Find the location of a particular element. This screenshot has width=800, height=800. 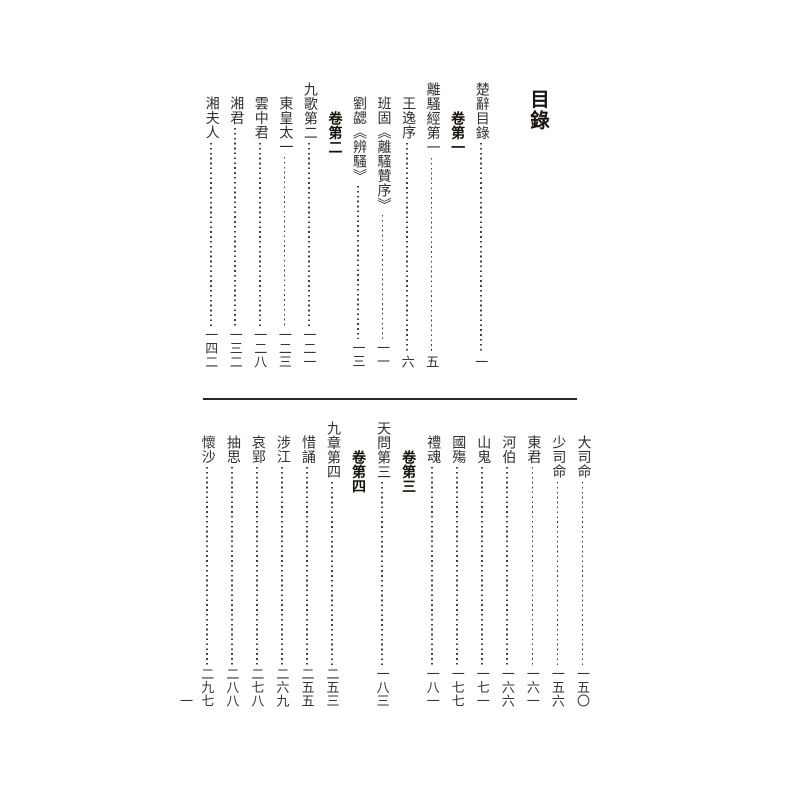

toc-entry: 大司命 一五〇 is located at coordinates (582, 564).